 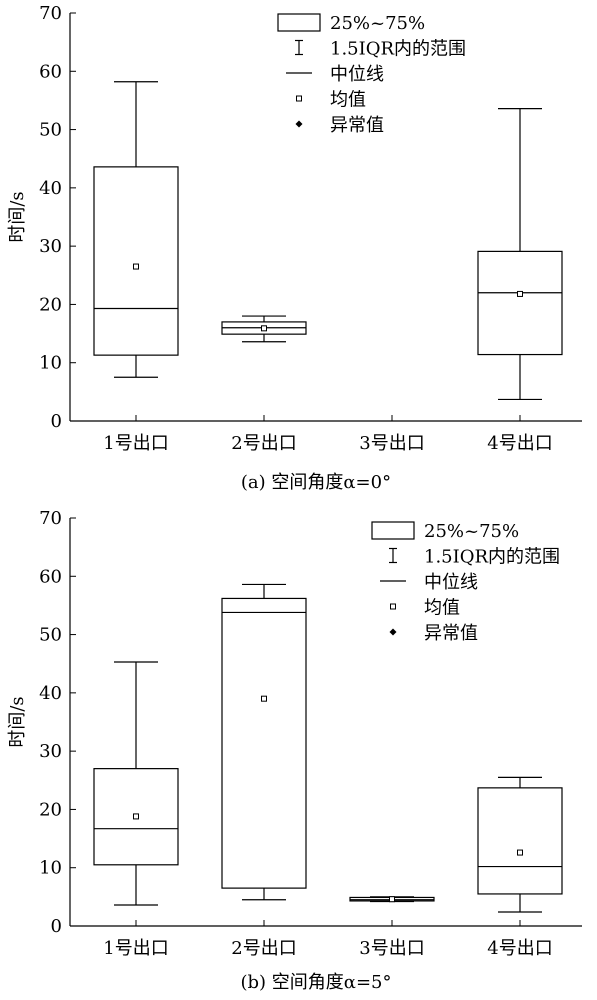 What do you see at coordinates (316, 982) in the screenshot?
I see `panel-caption: (b) 空间角度α=5°` at bounding box center [316, 982].